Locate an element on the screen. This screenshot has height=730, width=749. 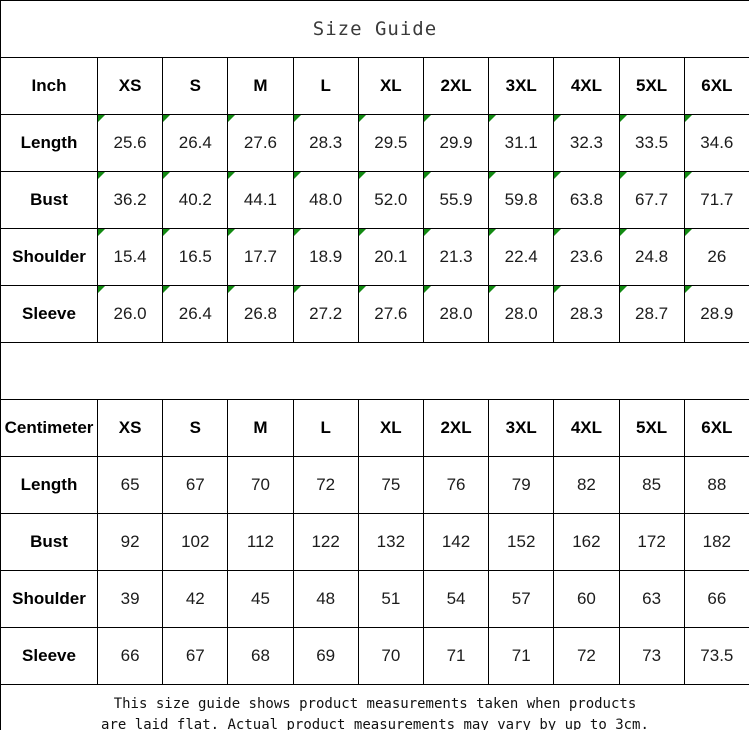
size-header-xl: XL is located at coordinates (390, 428).